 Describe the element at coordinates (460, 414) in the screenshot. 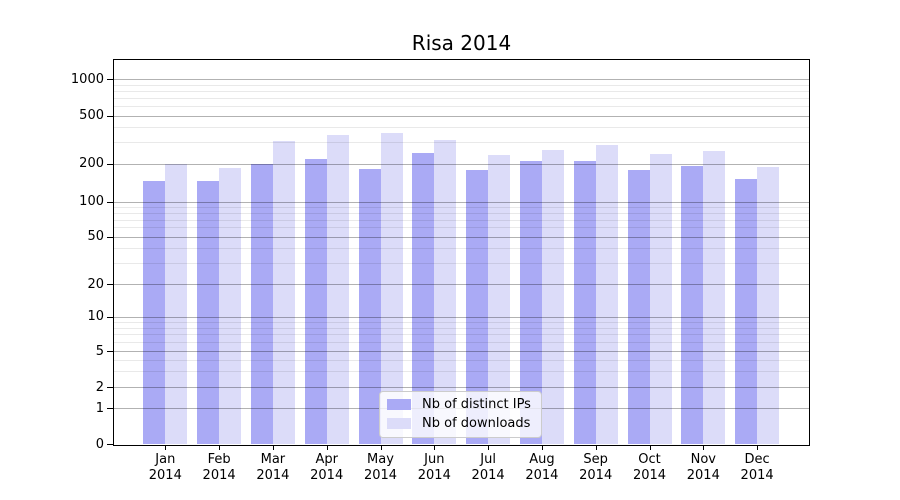

I see `legend: Nb of distinct IPs Nb of downloads` at that location.